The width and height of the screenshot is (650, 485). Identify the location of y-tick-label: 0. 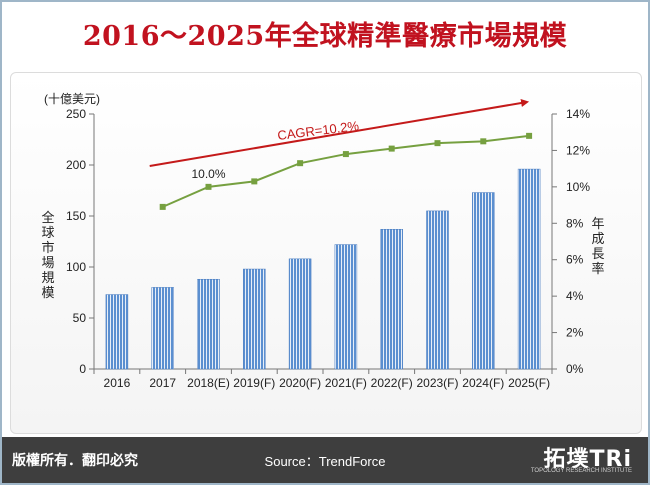
(82, 369).